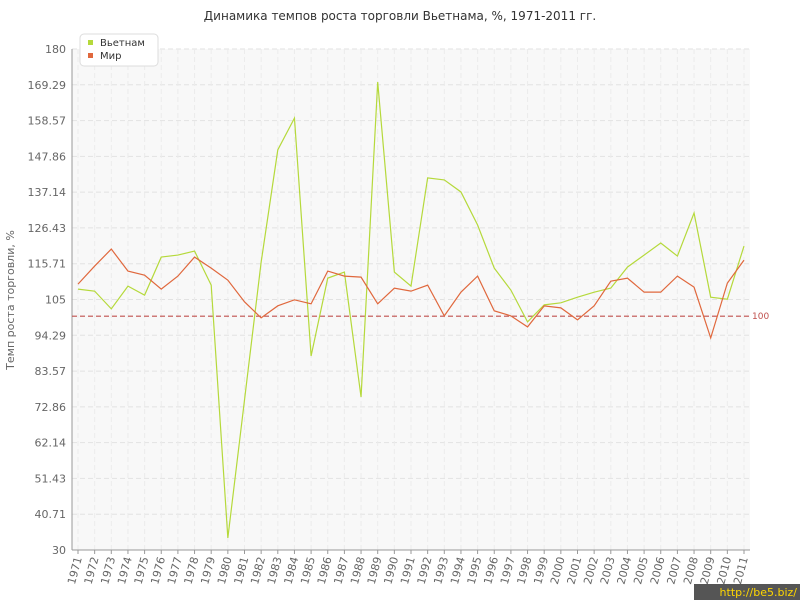  Describe the element at coordinates (51, 514) in the screenshot. I see `y-tick-label: 40.71` at that location.